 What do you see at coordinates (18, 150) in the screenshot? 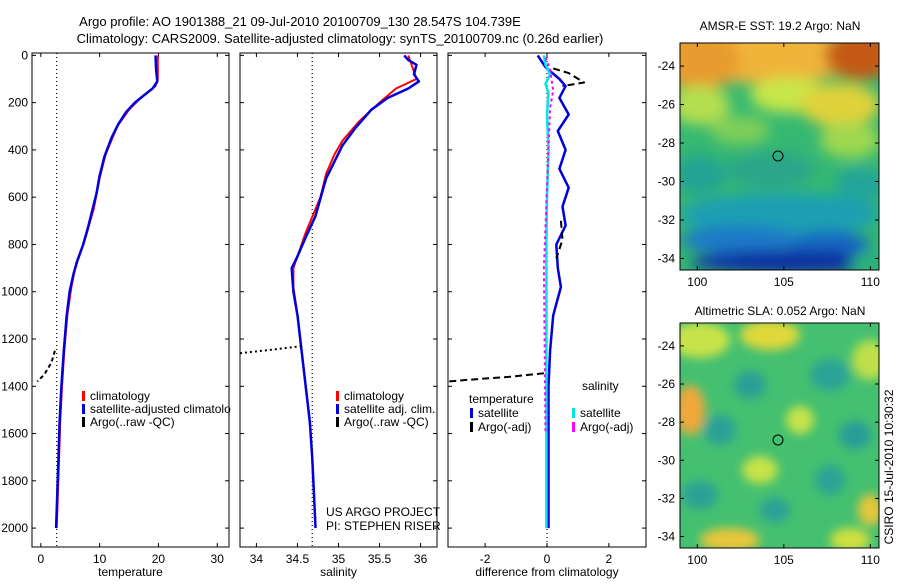
I see `temperature-ytick-label: 400` at bounding box center [18, 150].